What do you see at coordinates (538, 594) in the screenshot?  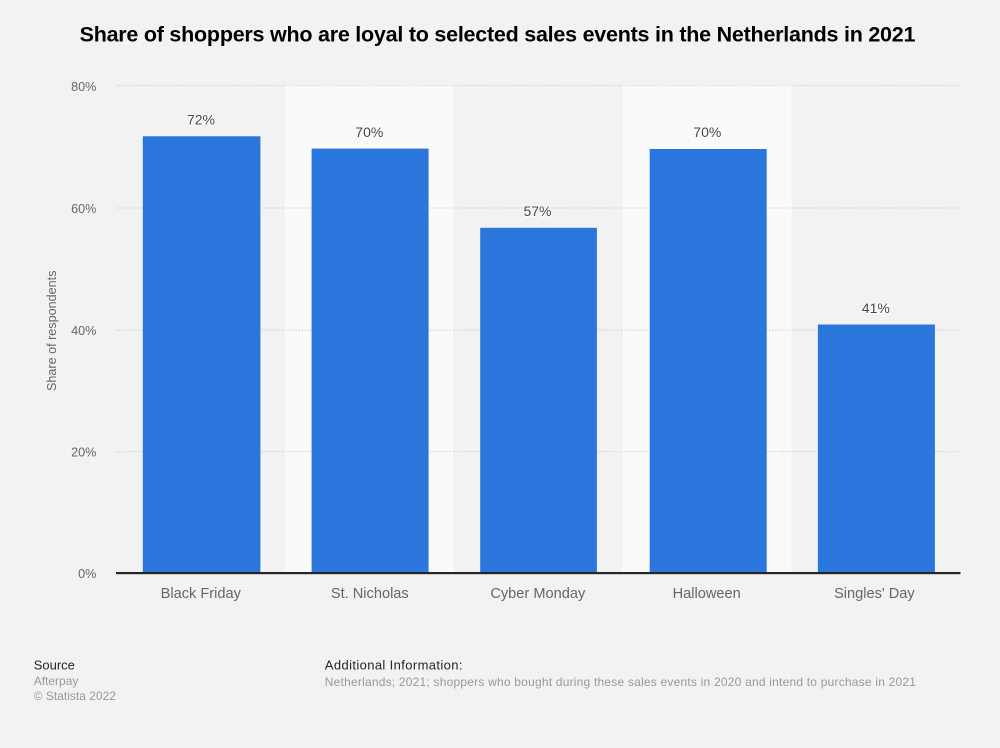 I see `svg-text: Cyber Monday` at bounding box center [538, 594].